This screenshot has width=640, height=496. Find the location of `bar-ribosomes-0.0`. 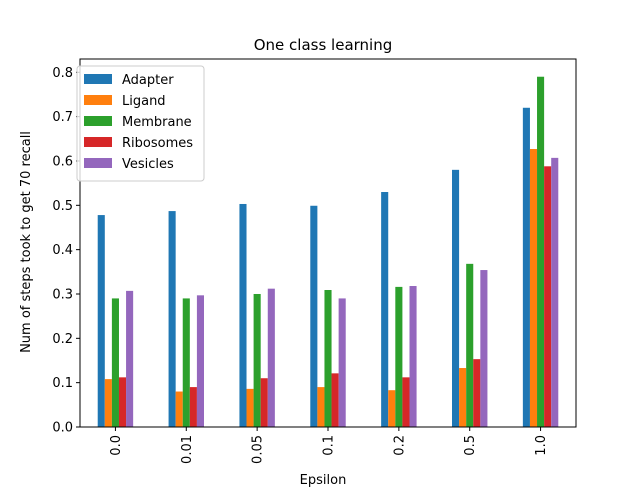

bar-ribosomes-0.0 is located at coordinates (122, 402).